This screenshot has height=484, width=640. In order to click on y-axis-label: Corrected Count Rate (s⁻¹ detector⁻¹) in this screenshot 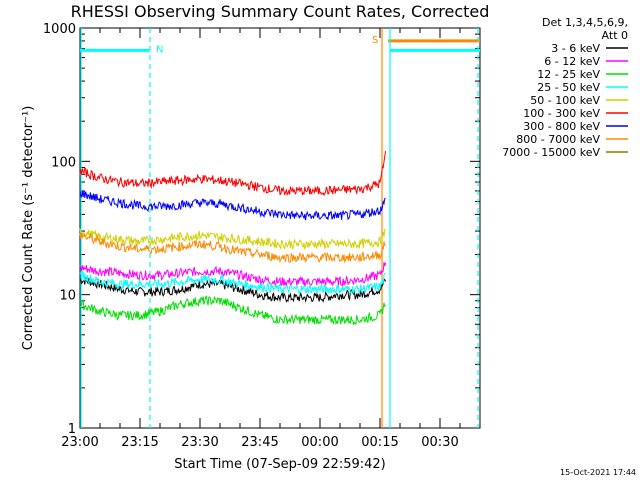, I will do `click(28, 228)`.